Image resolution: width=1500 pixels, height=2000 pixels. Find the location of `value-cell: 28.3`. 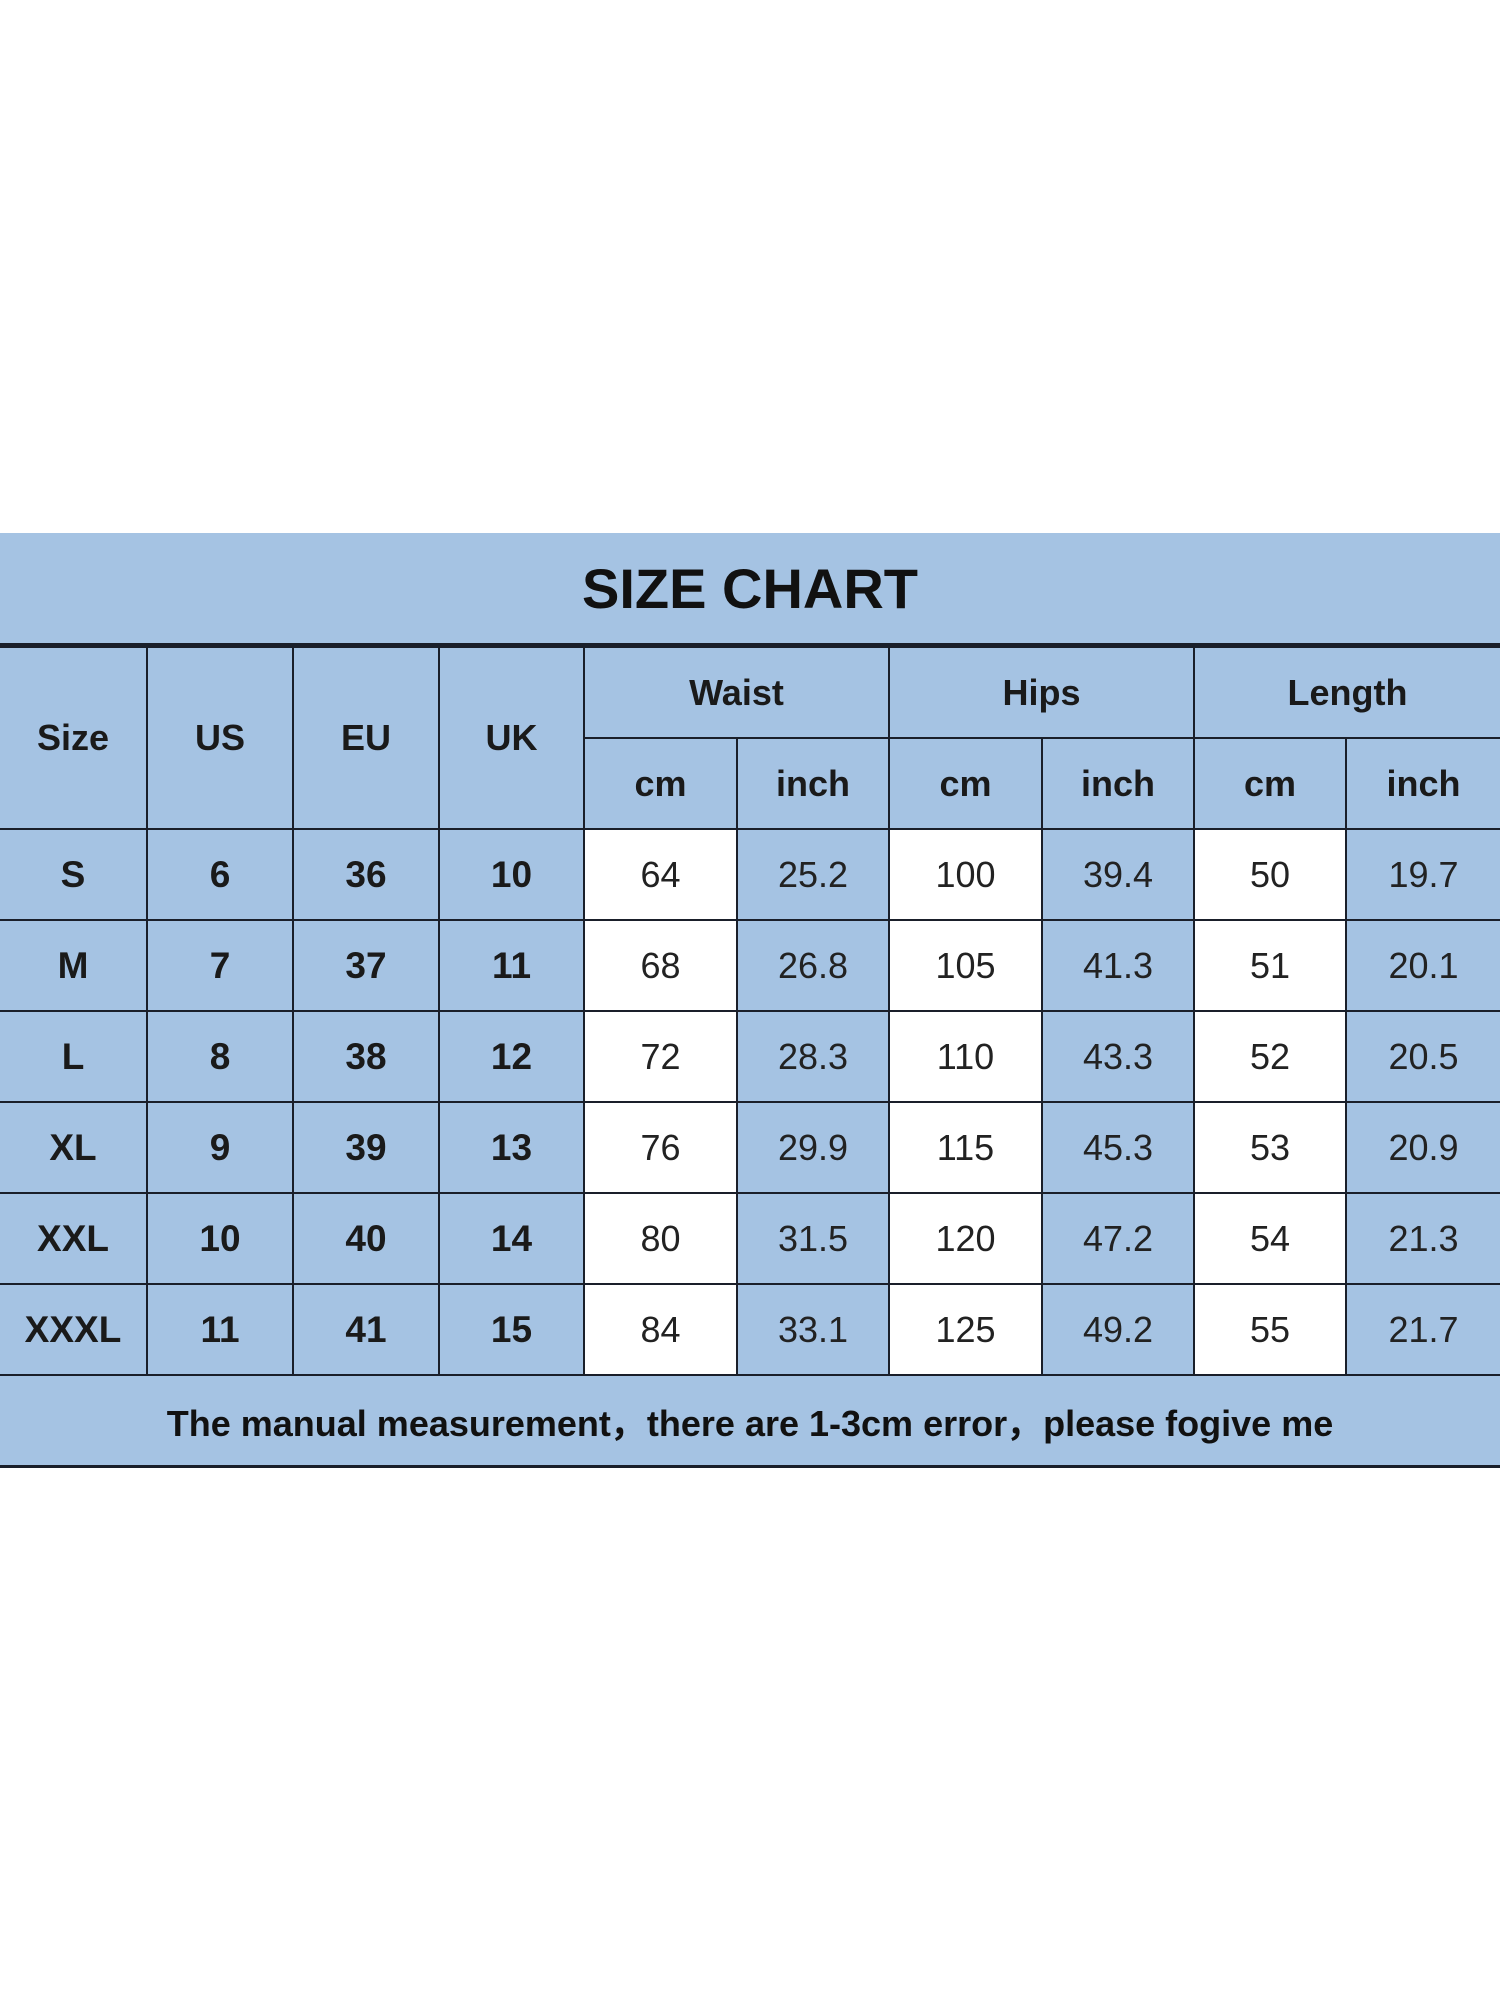

value-cell: 28.3 is located at coordinates (813, 1056).